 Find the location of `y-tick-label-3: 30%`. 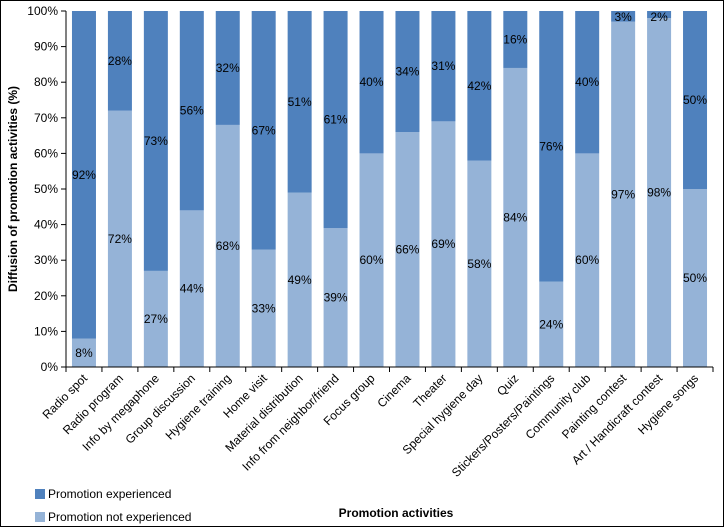

y-tick-label-3: 30% is located at coordinates (46, 260).